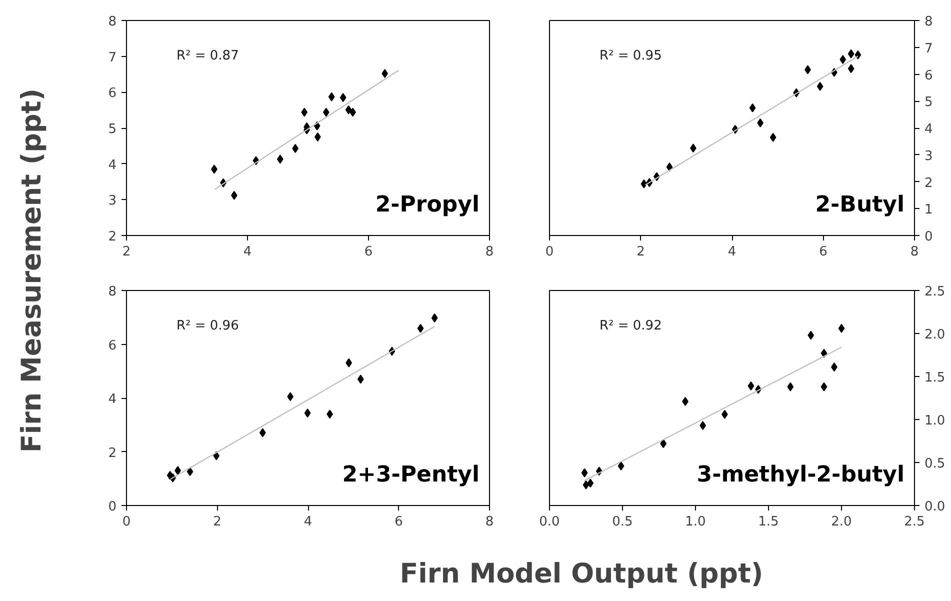  Describe the element at coordinates (631, 326) in the screenshot. I see `annotation: R² = 0.92` at that location.